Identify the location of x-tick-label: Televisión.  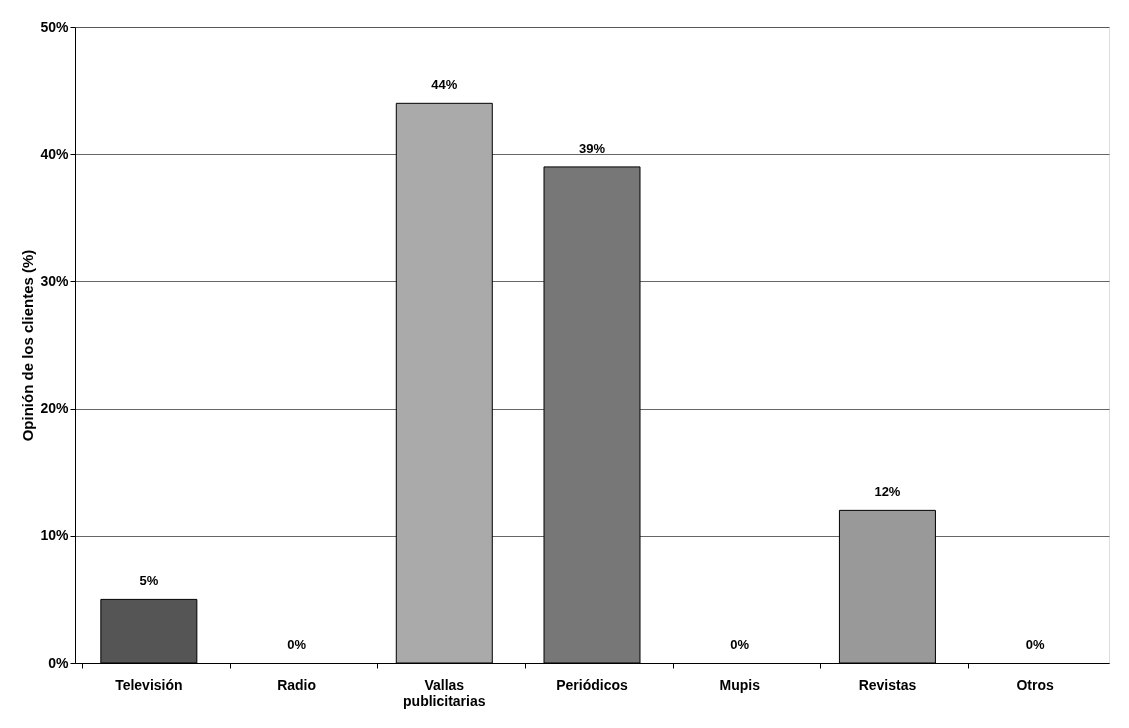
(149, 684).